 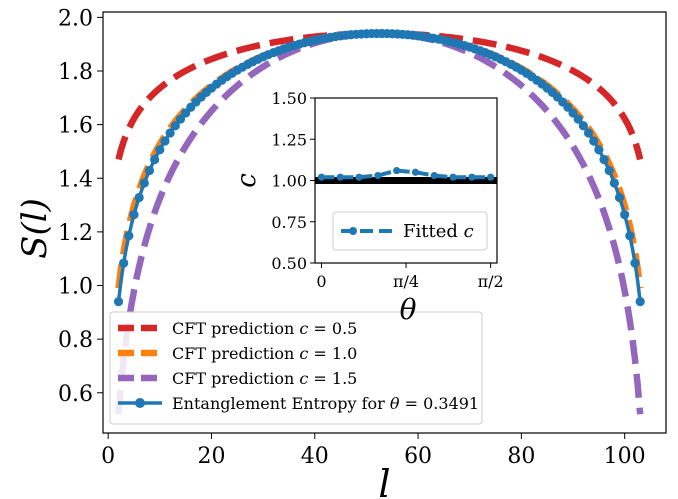 What do you see at coordinates (353, 231) in the screenshot?
I see `inset-legend-marker` at bounding box center [353, 231].